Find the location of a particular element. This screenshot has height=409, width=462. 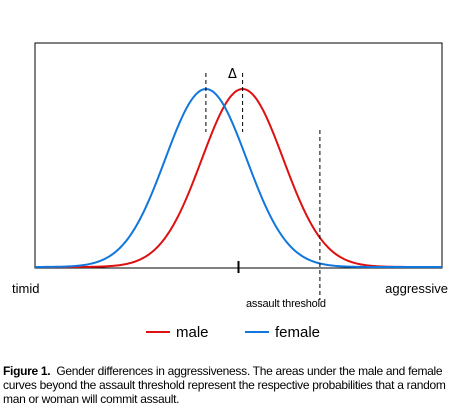

caption-lead: Figure 1. is located at coordinates (27, 371).